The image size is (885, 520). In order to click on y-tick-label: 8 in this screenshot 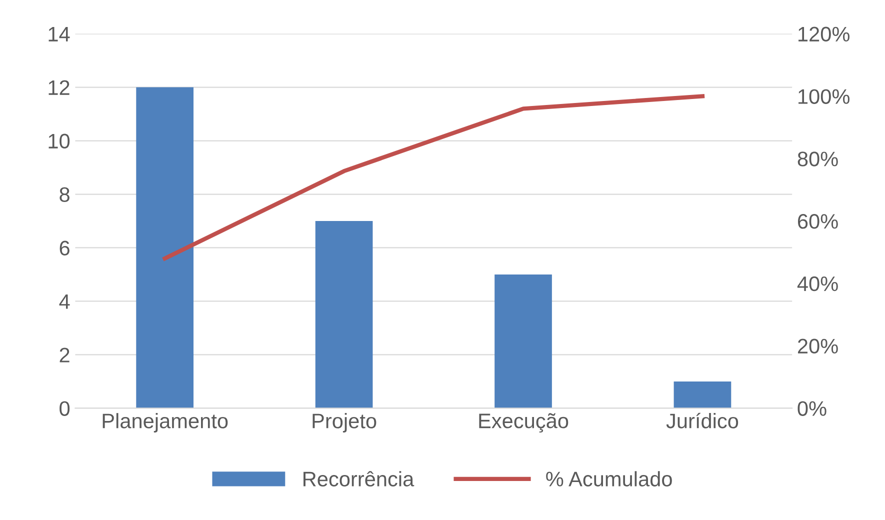, I will do `click(65, 194)`.